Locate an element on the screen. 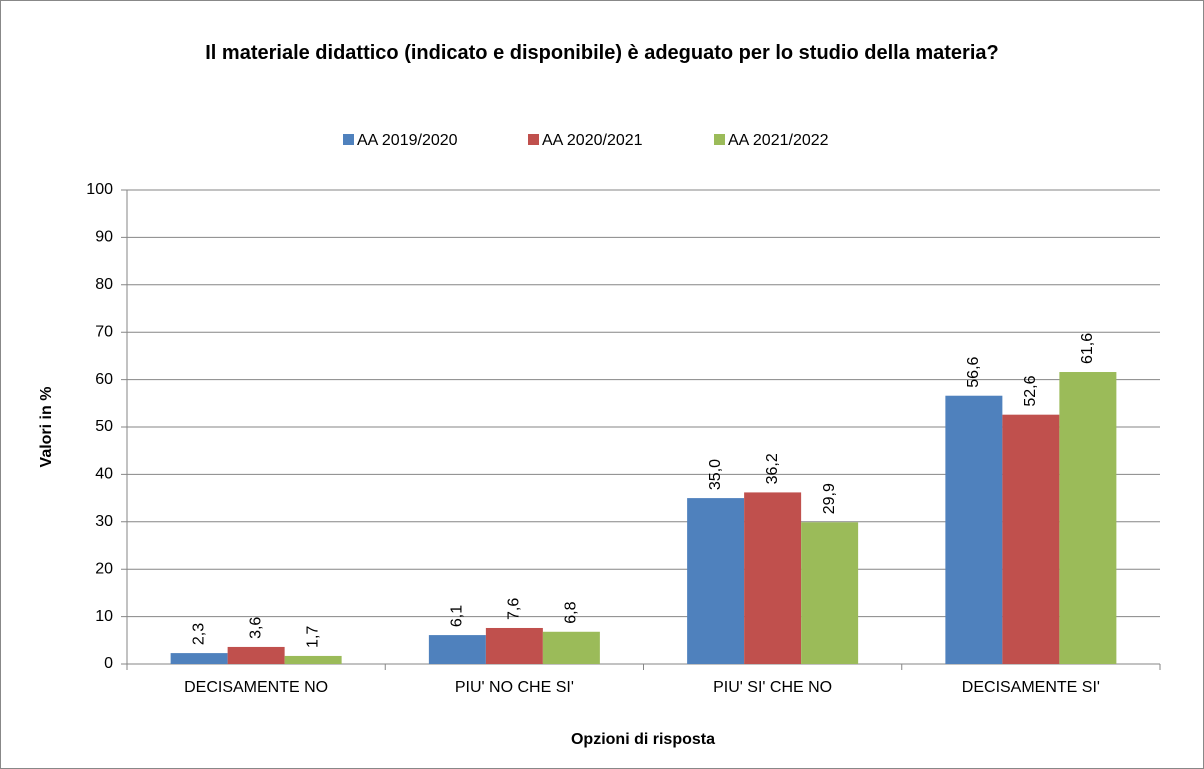  y-tick-label: 40 is located at coordinates (104, 474).